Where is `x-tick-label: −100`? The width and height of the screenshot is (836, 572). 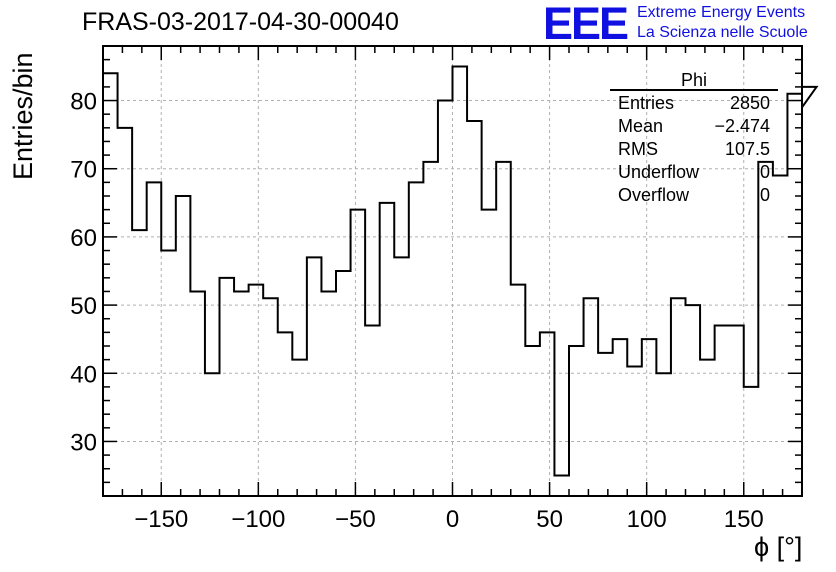 x-tick-label: −100 is located at coordinates (258, 519).